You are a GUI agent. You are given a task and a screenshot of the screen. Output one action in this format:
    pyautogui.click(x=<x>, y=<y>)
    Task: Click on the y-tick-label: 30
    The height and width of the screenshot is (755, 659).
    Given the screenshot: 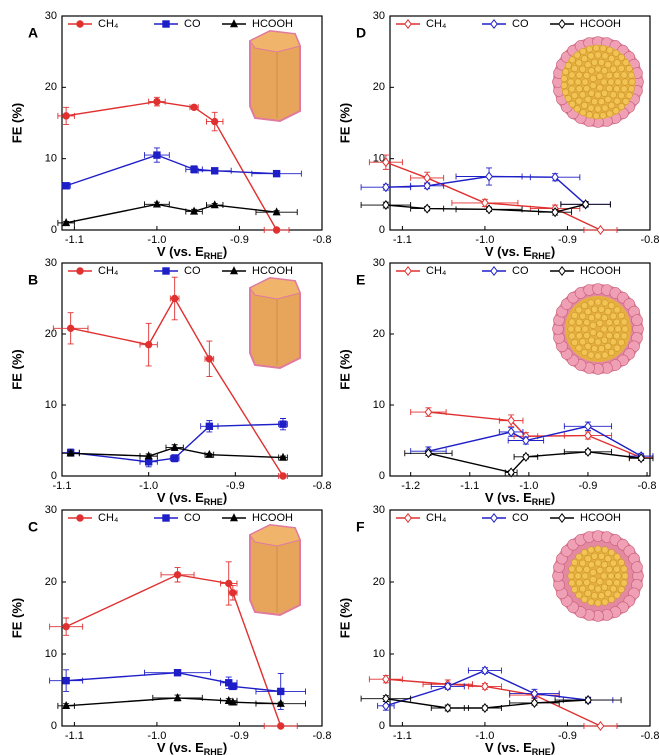 What is the action you would take?
    pyautogui.click(x=51, y=16)
    